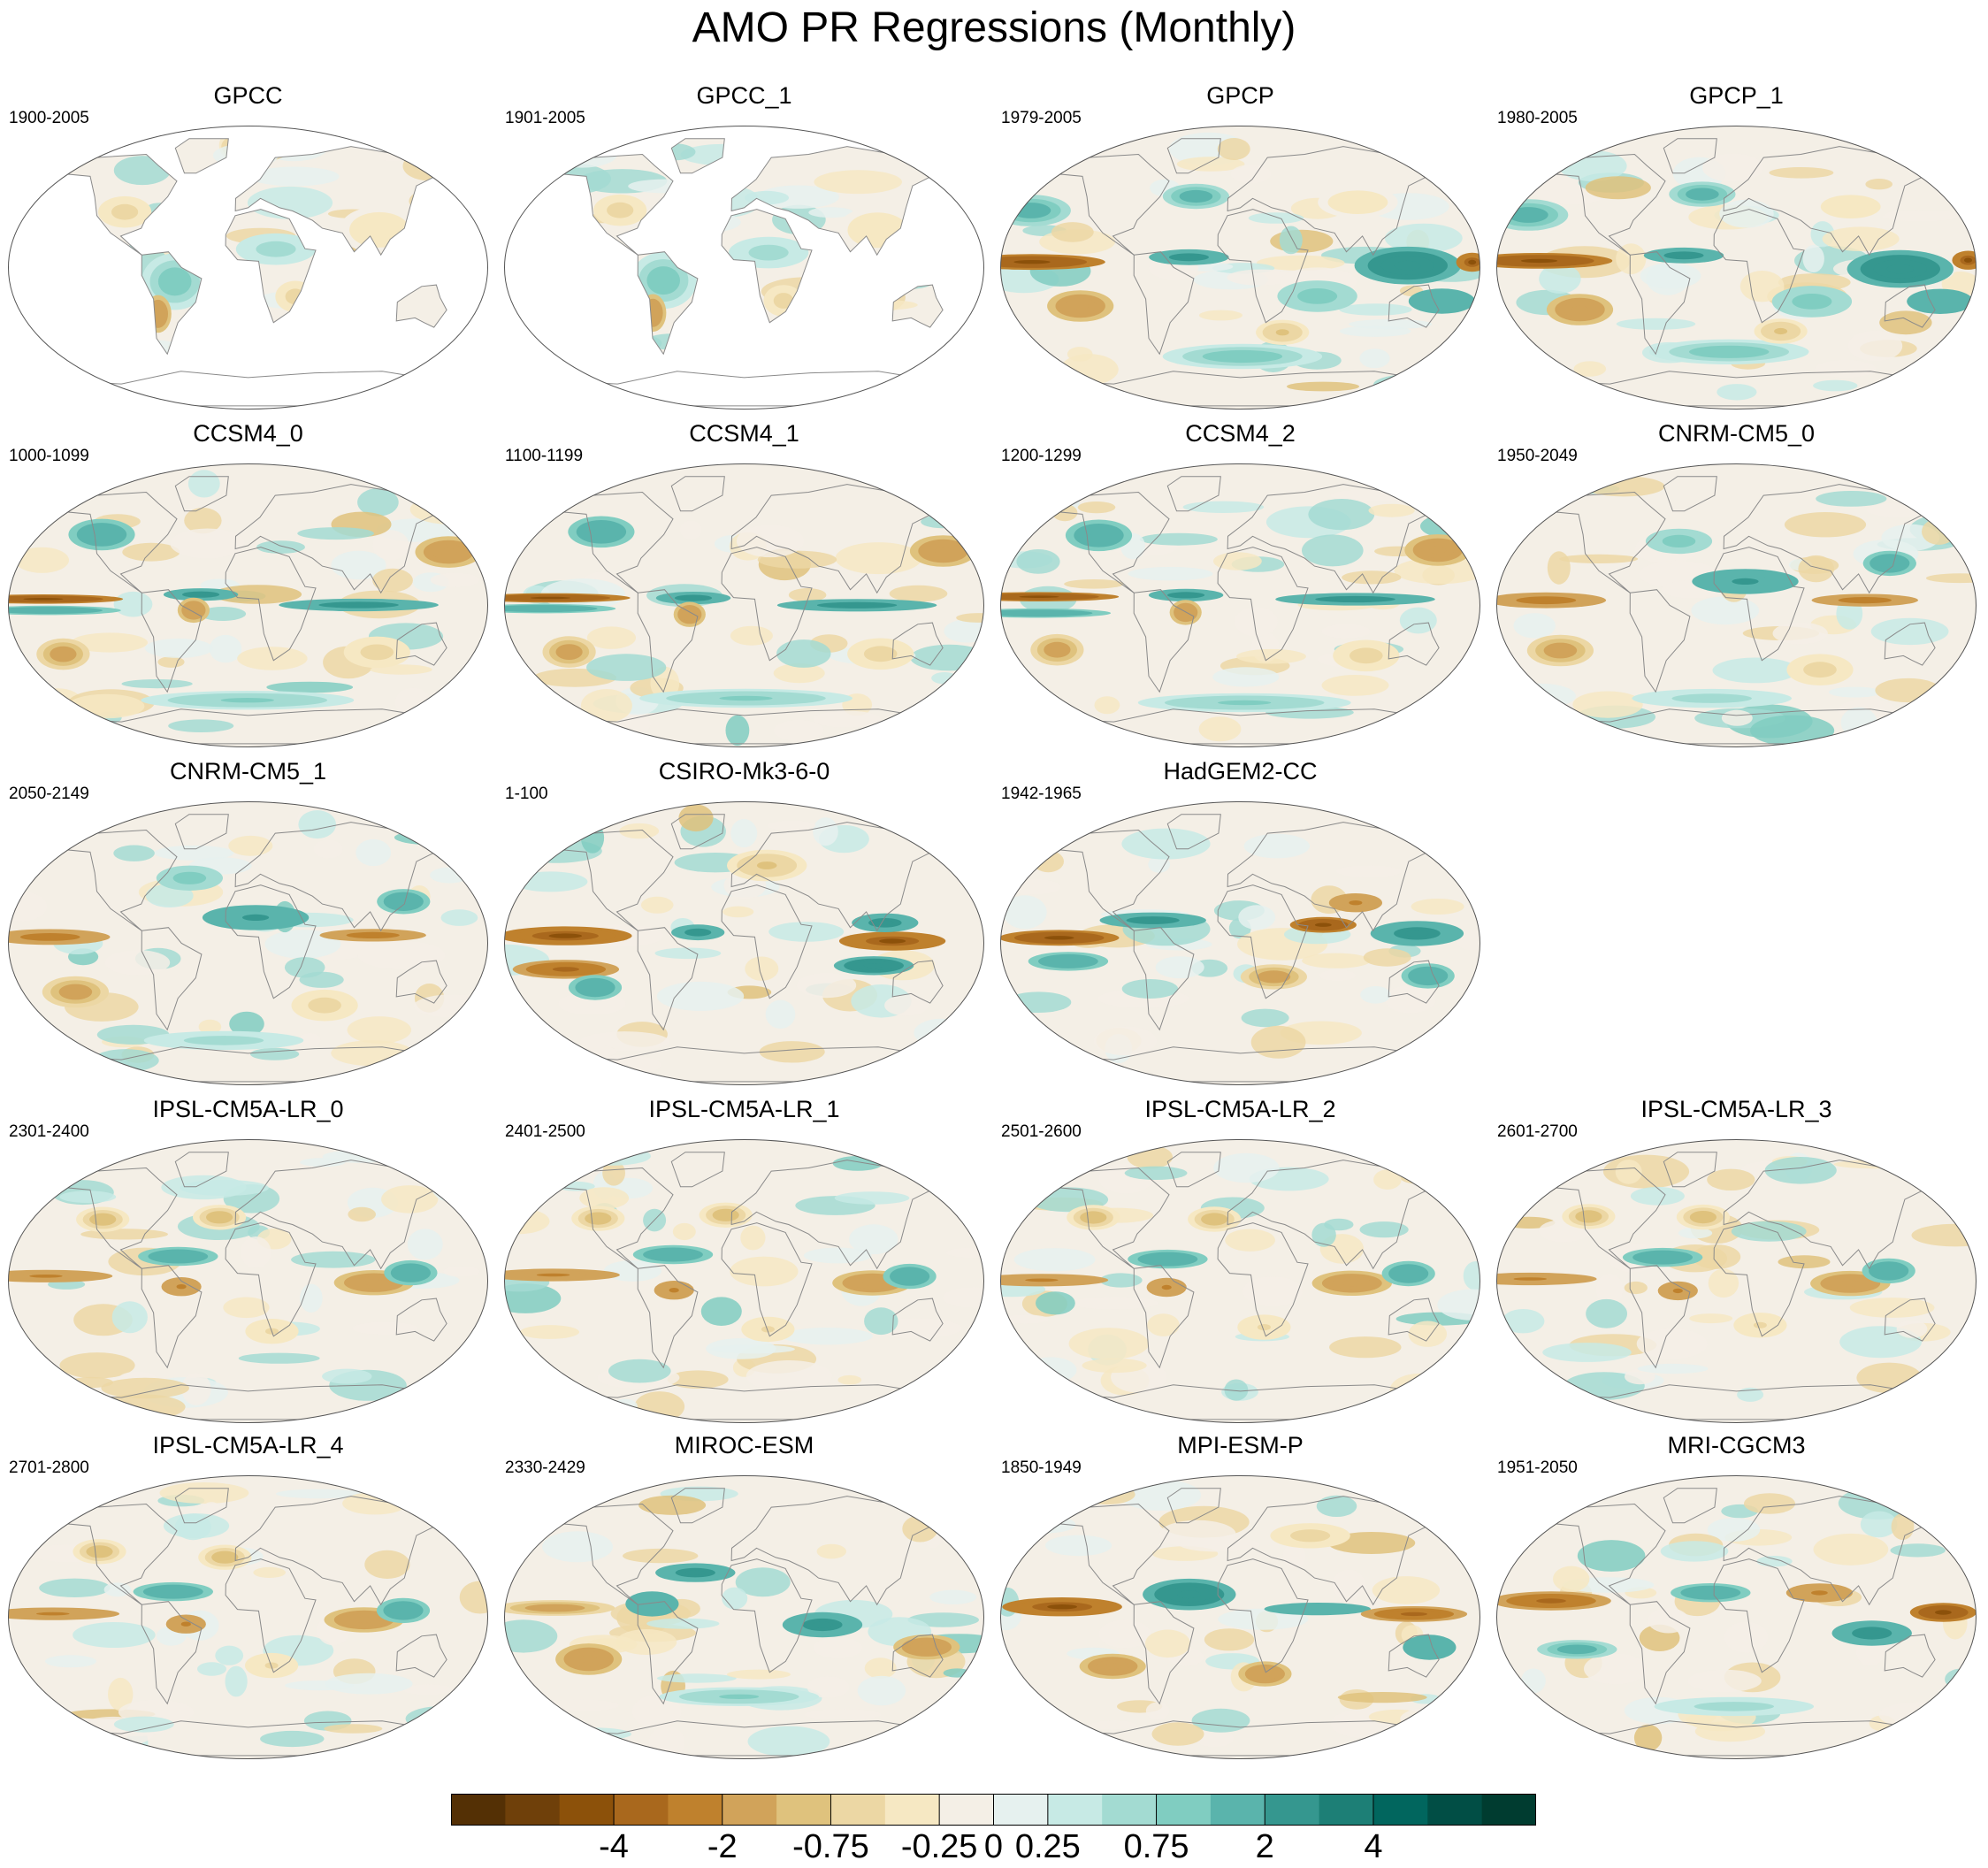 This screenshot has width=1988, height=1868. Describe the element at coordinates (545, 456) in the screenshot. I see `panel-period: 1100-1199` at that location.